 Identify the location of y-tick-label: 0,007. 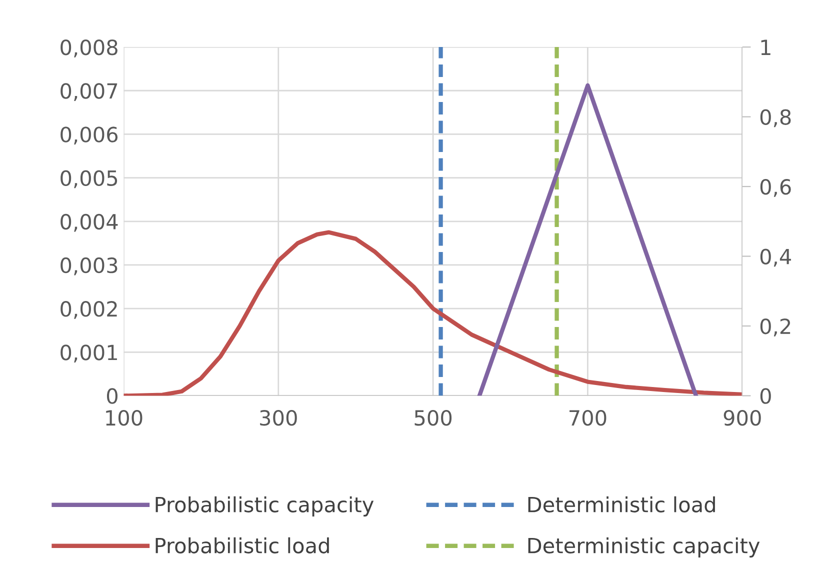
(89, 92).